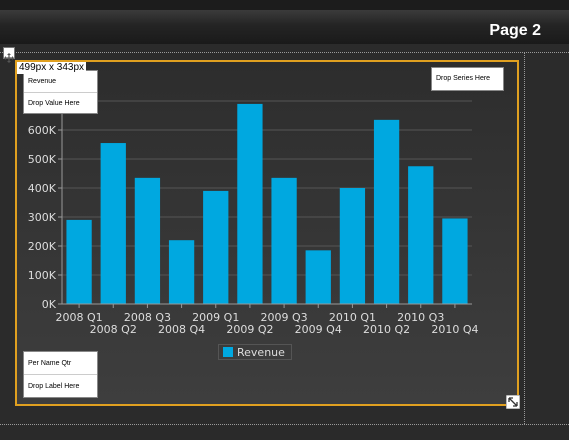  Describe the element at coordinates (216, 247) in the screenshot. I see `bar-2009-q1` at that location.